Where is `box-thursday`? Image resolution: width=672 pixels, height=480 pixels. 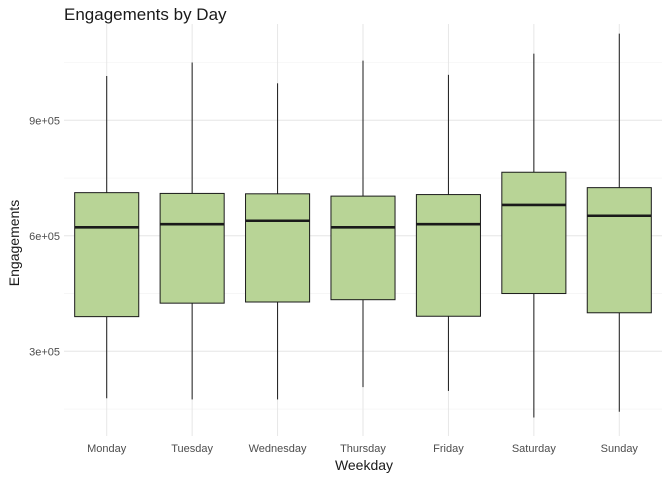
box-thursday is located at coordinates (363, 224).